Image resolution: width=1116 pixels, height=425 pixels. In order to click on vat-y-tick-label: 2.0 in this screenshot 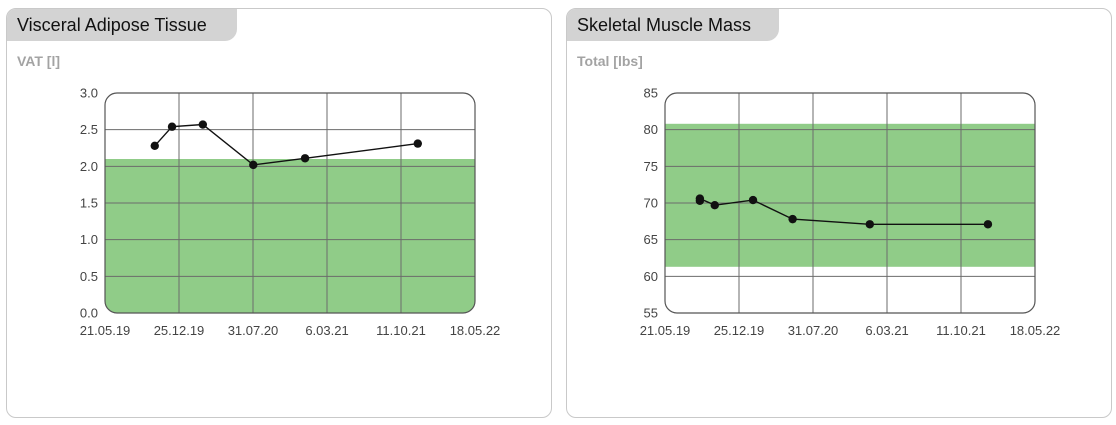, I will do `click(89, 166)`.